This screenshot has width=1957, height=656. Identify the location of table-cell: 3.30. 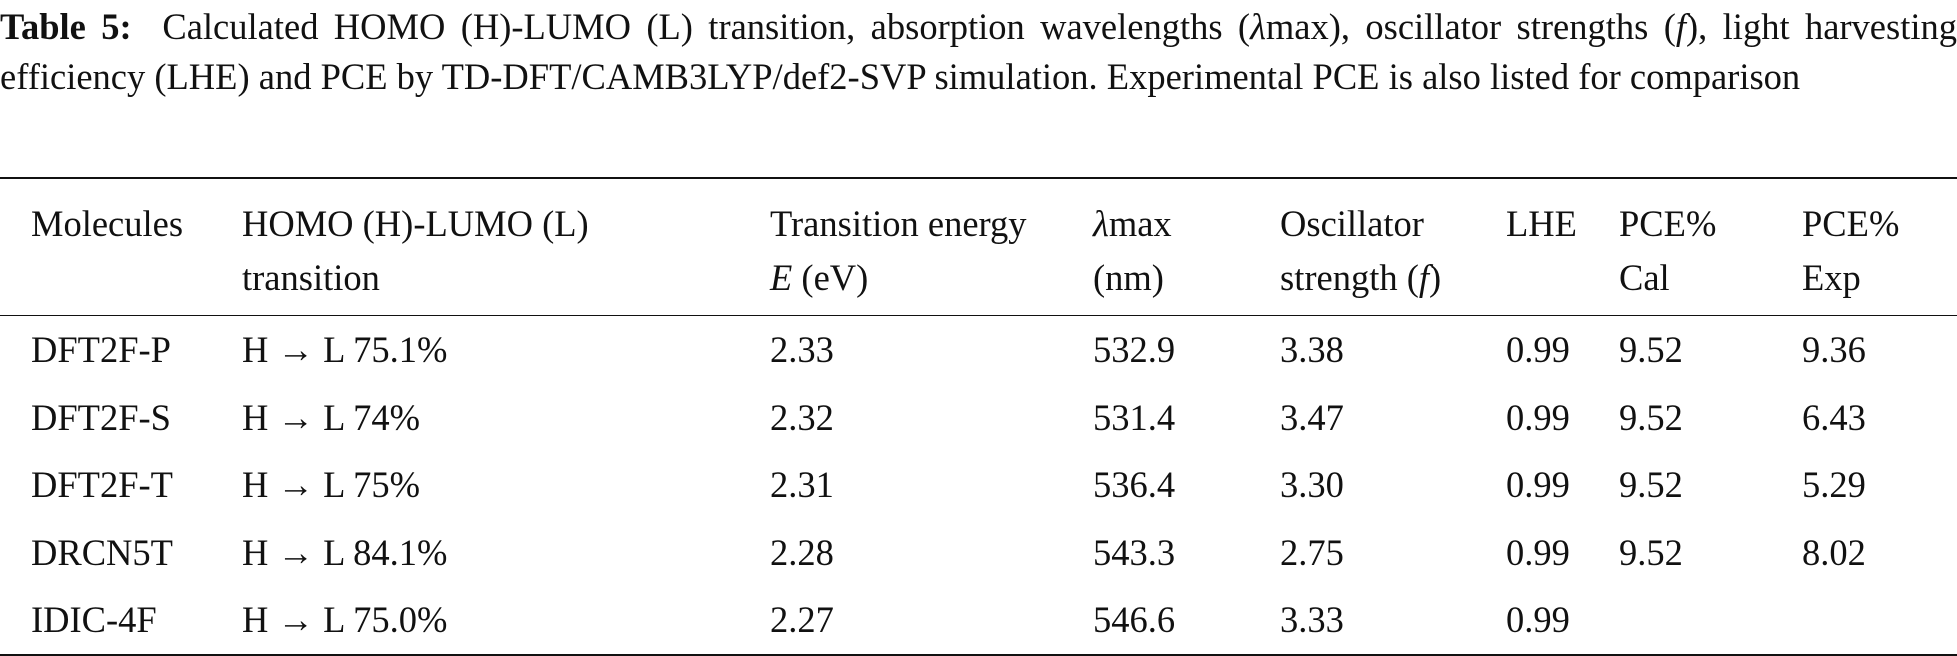
(1312, 484).